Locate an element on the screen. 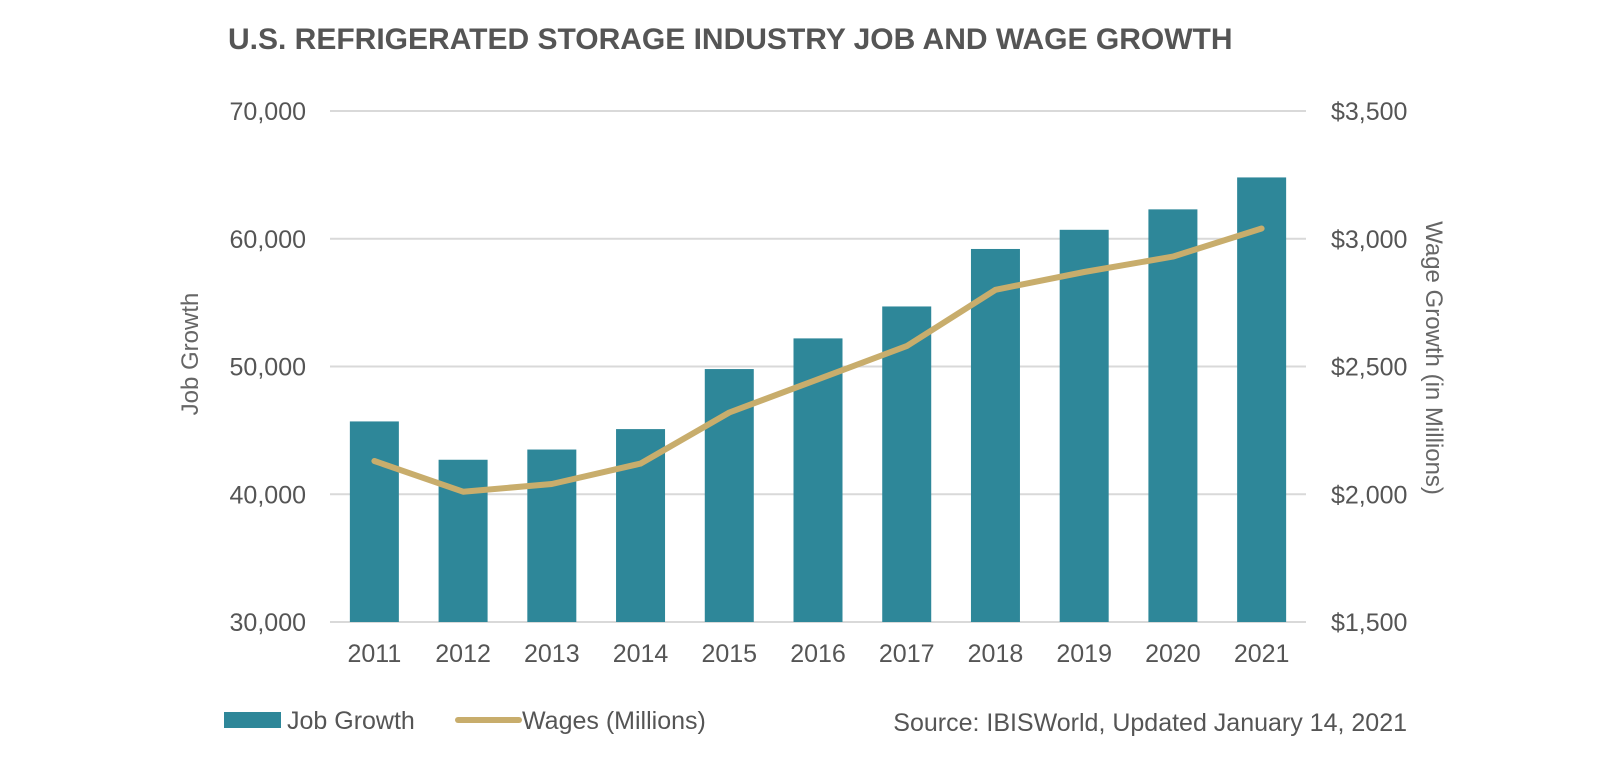  left-tick-label: 30,000 is located at coordinates (268, 623).